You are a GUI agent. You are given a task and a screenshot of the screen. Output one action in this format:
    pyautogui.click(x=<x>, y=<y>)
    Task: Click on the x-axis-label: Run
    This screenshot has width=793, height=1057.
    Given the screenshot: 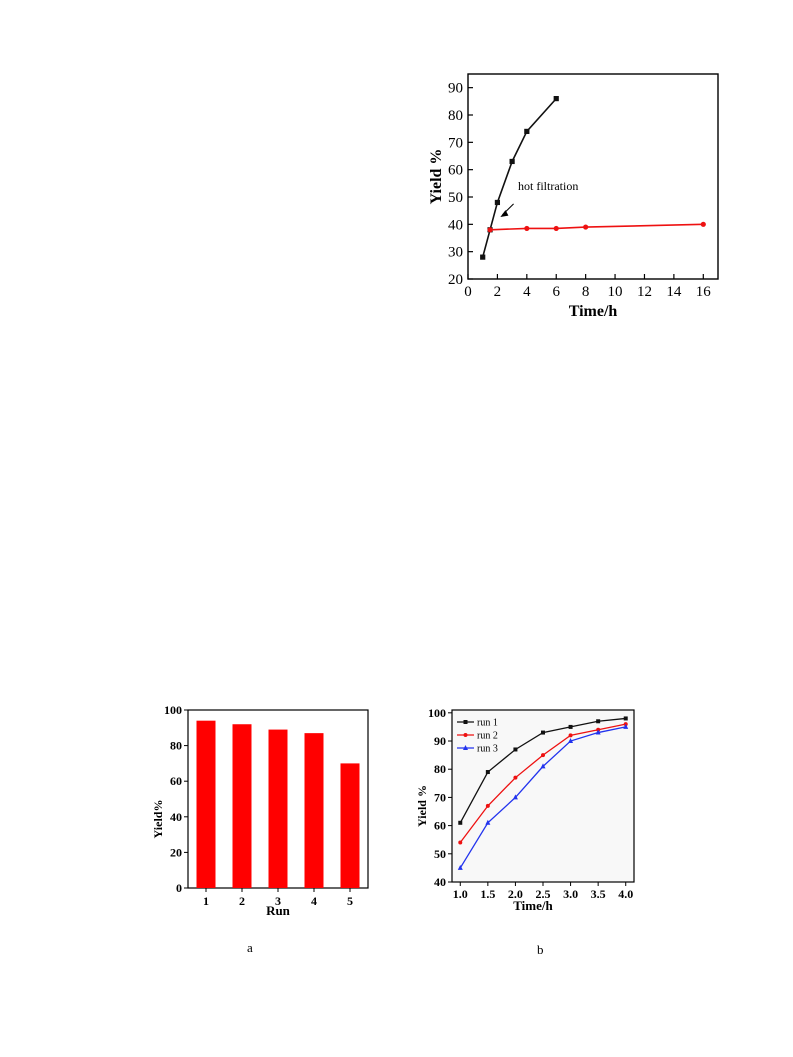 What is the action you would take?
    pyautogui.click(x=278, y=910)
    